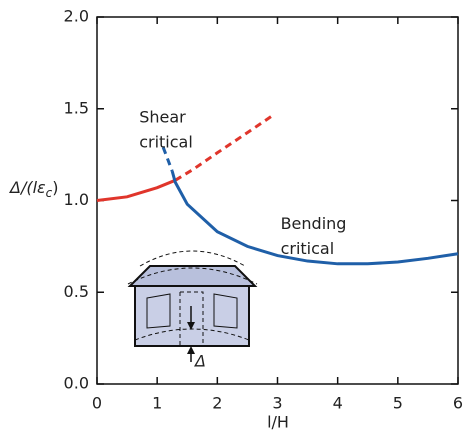 The image size is (468, 441). What do you see at coordinates (76, 383) in the screenshot?
I see `y-tick-label: 0.0` at bounding box center [76, 383].